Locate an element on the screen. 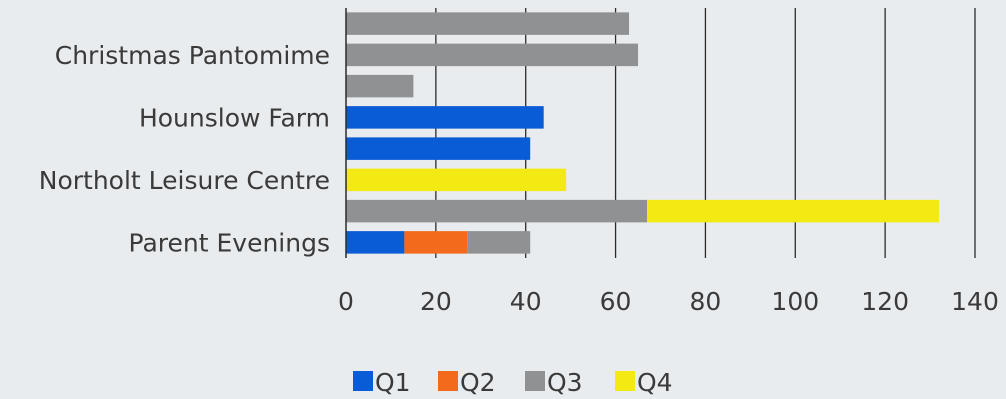 The height and width of the screenshot is (399, 1006). x-tick-label: 60 is located at coordinates (616, 301).